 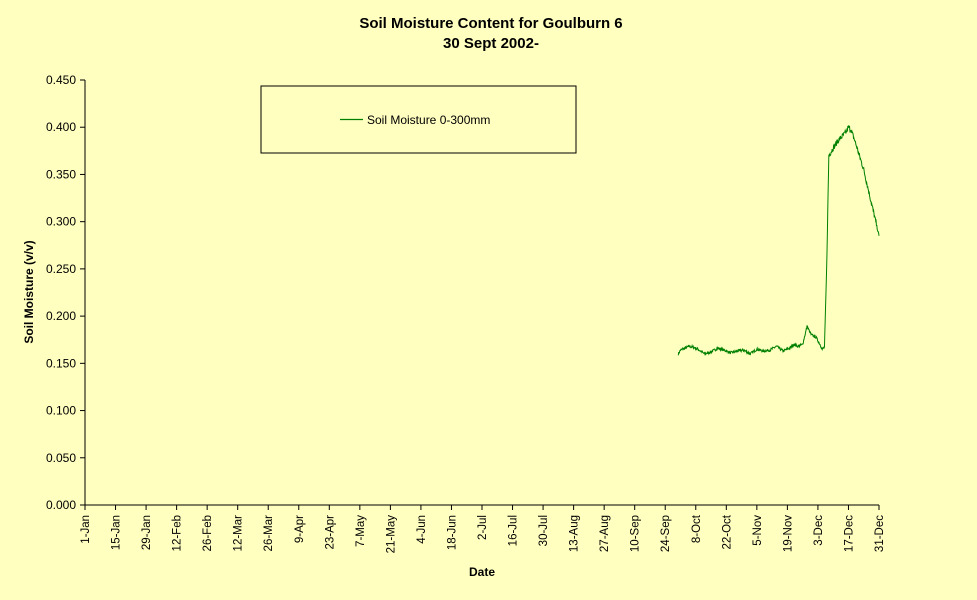 What do you see at coordinates (422, 529) in the screenshot?
I see `x-tick-label: 4-Jun` at bounding box center [422, 529].